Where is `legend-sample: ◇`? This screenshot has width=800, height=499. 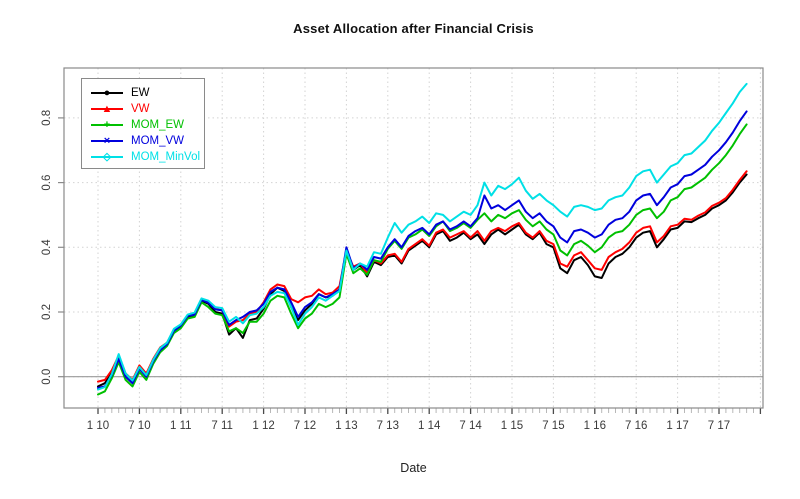
legend-sample: ◇ is located at coordinates (107, 157).